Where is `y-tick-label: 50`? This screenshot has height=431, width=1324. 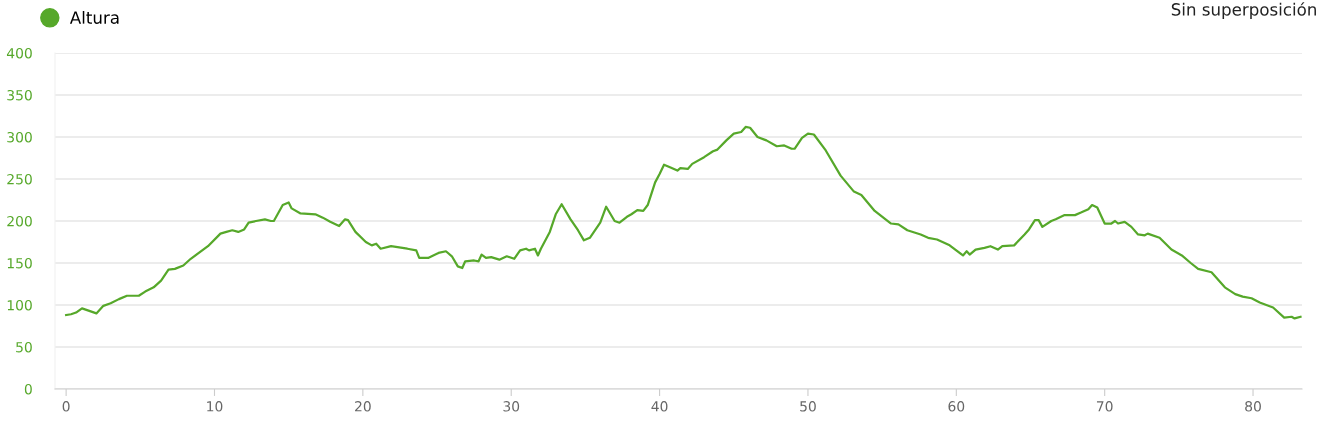 y-tick-label: 50 is located at coordinates (24, 347).